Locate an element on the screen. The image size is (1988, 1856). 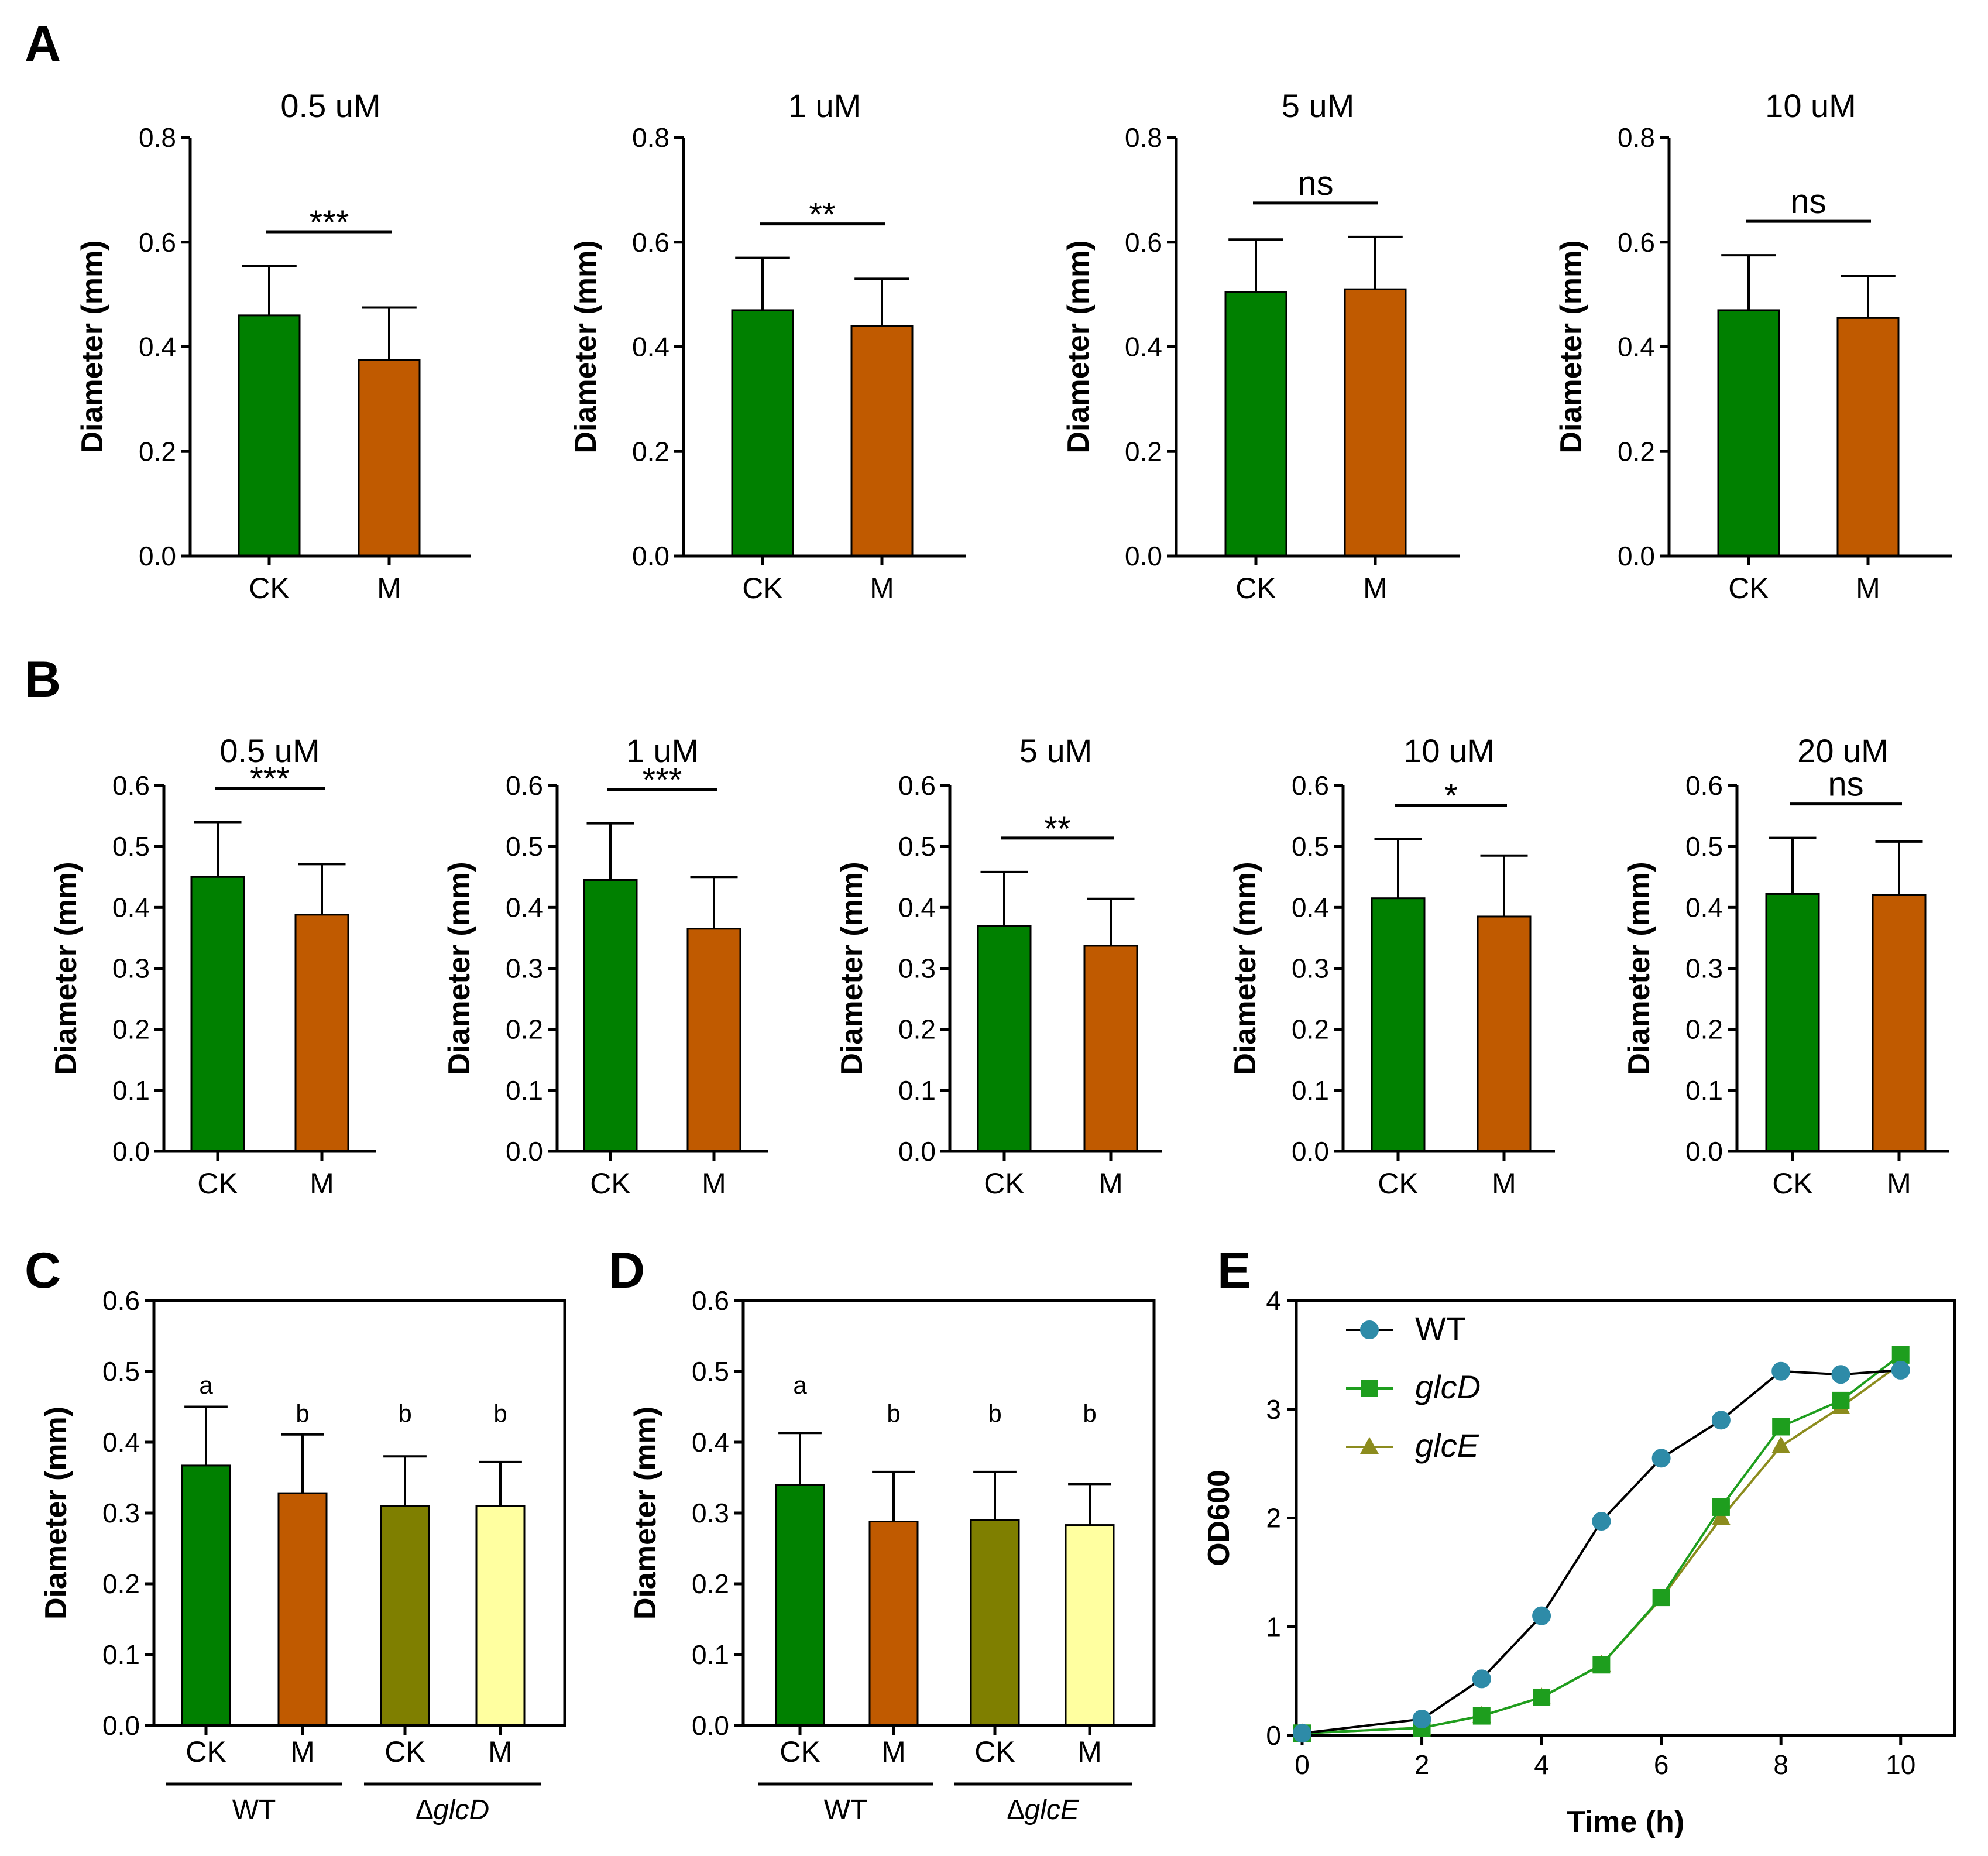
x-tick-label: 6 is located at coordinates (1661, 1764).